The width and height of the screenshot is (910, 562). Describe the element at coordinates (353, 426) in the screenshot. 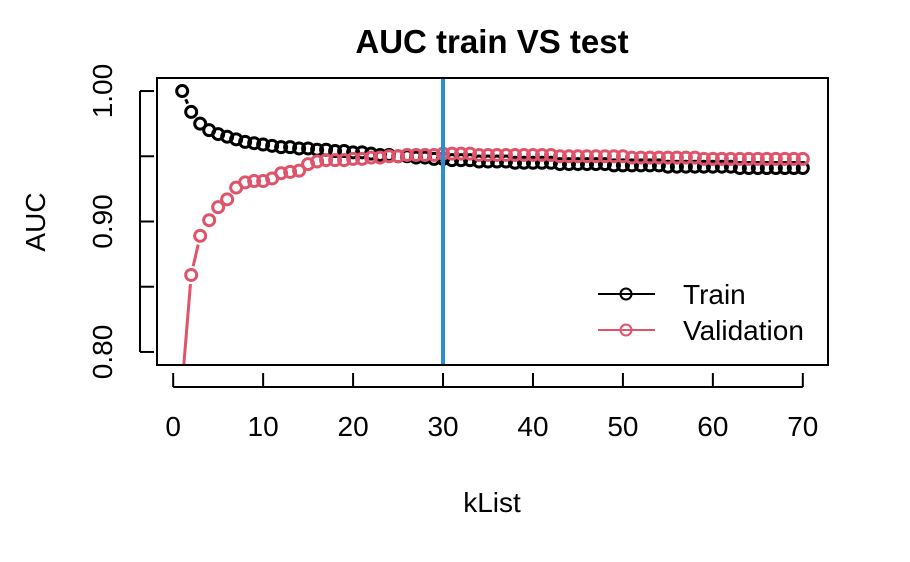

I see `x-tick-label: 20` at that location.